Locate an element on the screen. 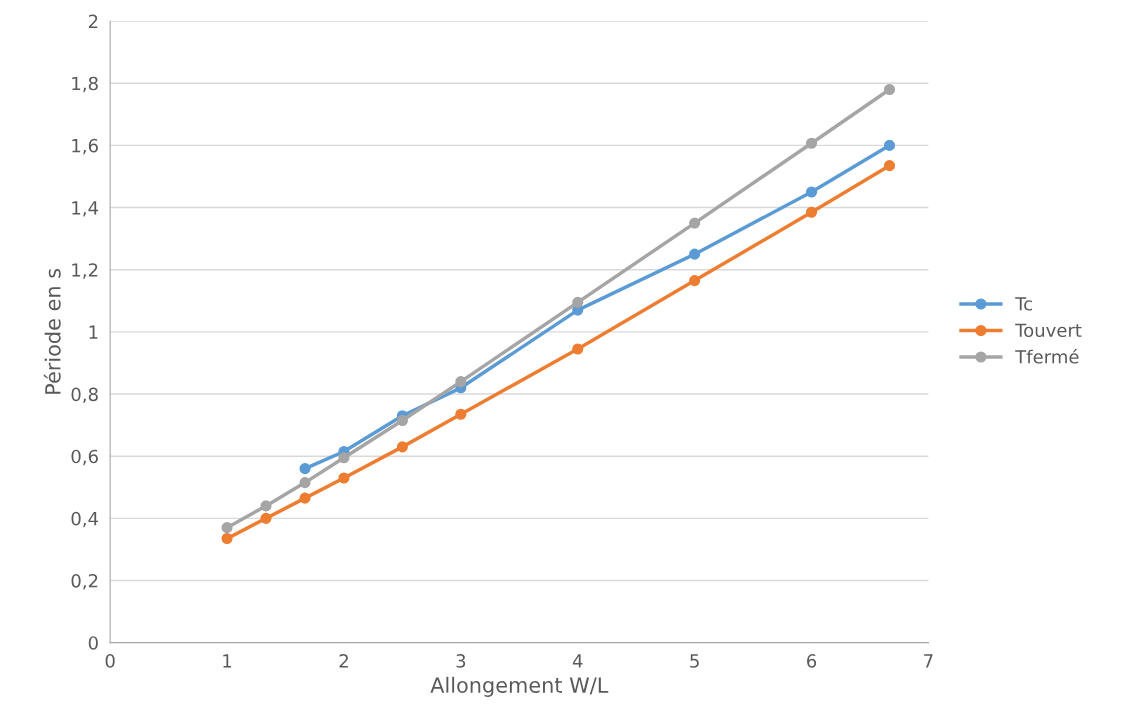 The height and width of the screenshot is (727, 1124). y-tick-label: 2 is located at coordinates (93, 21).